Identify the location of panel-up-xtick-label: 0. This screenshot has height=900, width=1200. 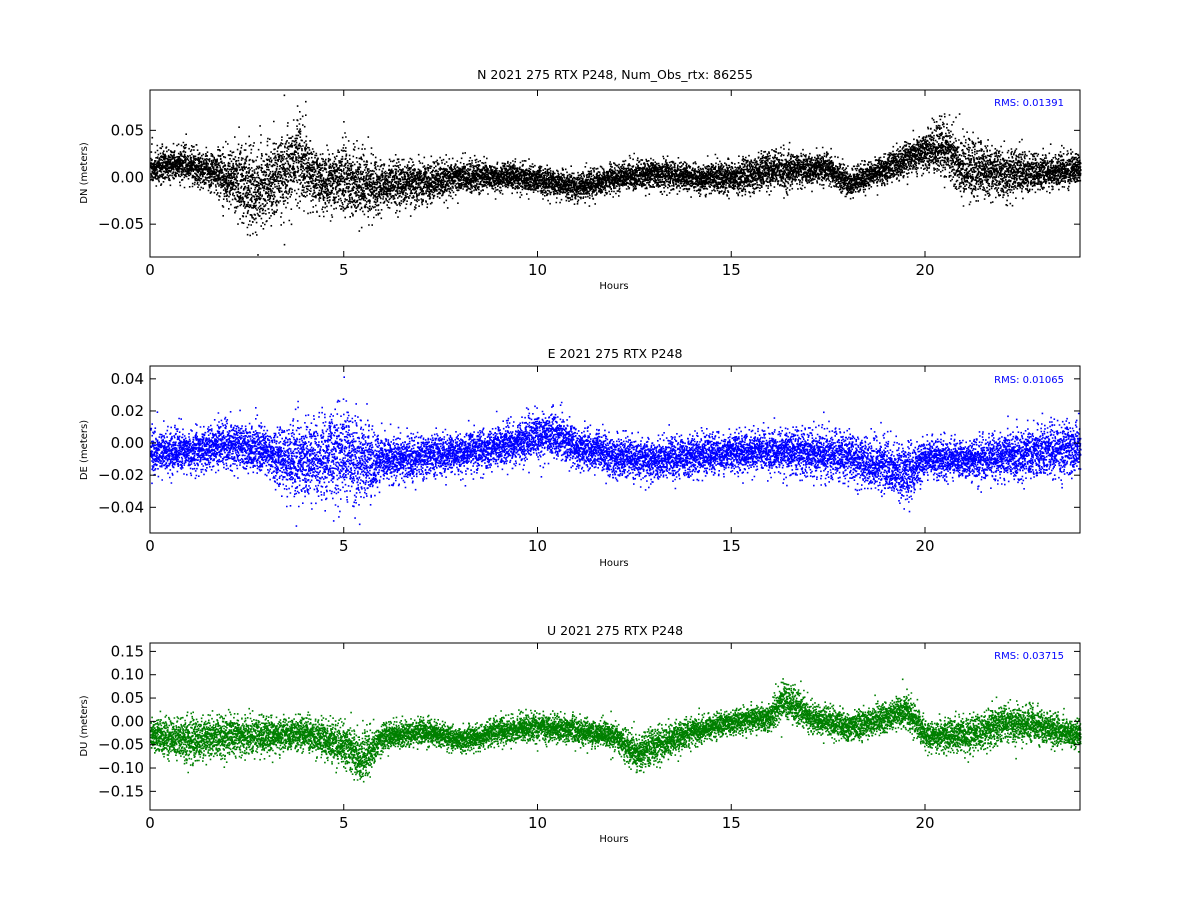
(150, 823).